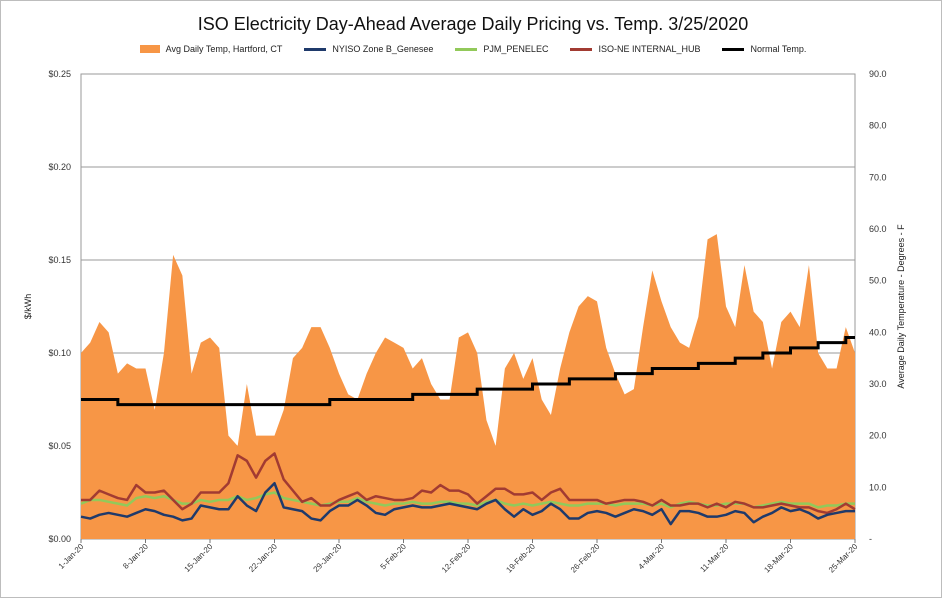 This screenshot has height=602, width=946. I want to click on x-tick-label: 15-Jan-20, so click(199, 558).